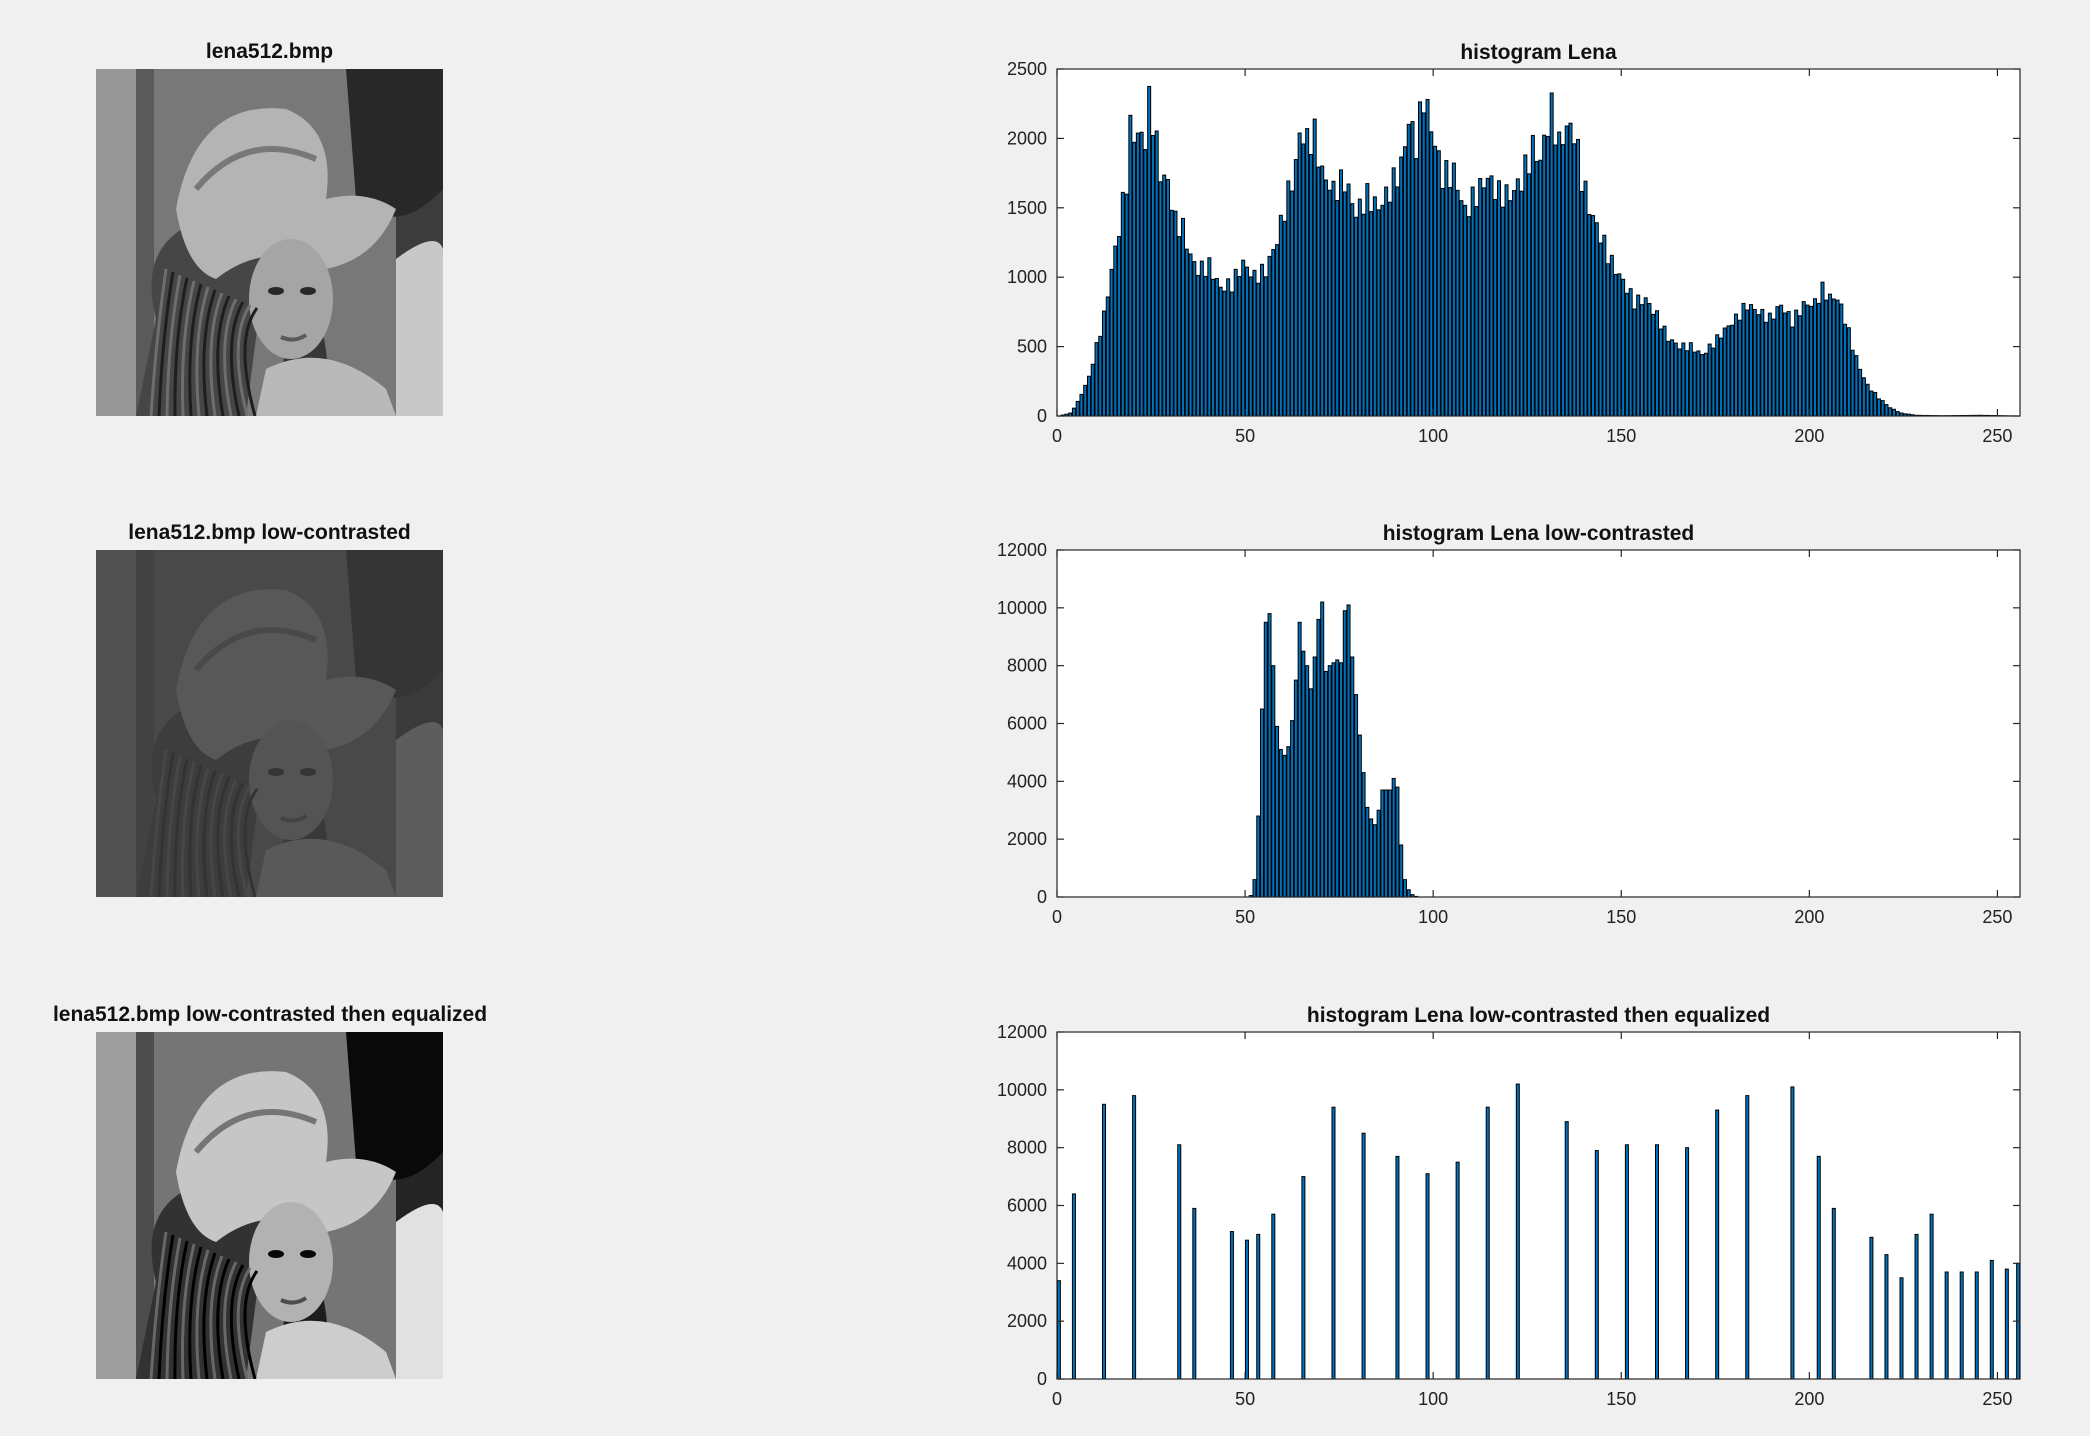 The width and height of the screenshot is (2090, 1436). What do you see at coordinates (1042, 1379) in the screenshot?
I see `y-tick-label: 0` at bounding box center [1042, 1379].